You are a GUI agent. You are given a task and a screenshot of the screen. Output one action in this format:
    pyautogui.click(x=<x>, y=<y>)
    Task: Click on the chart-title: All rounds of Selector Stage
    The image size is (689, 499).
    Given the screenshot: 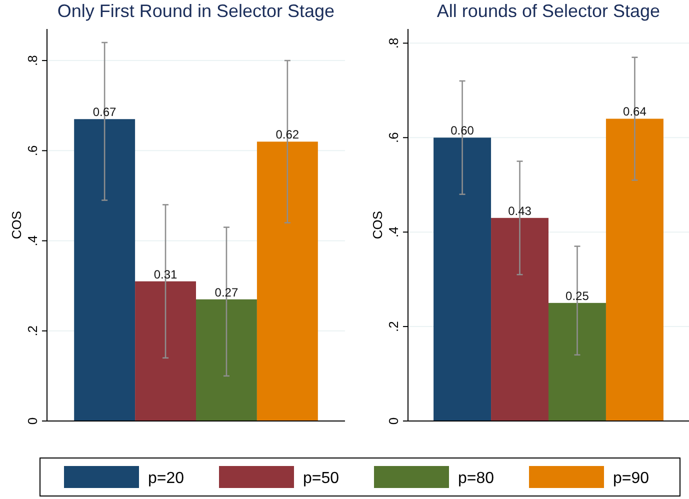 What is the action you would take?
    pyautogui.click(x=548, y=11)
    